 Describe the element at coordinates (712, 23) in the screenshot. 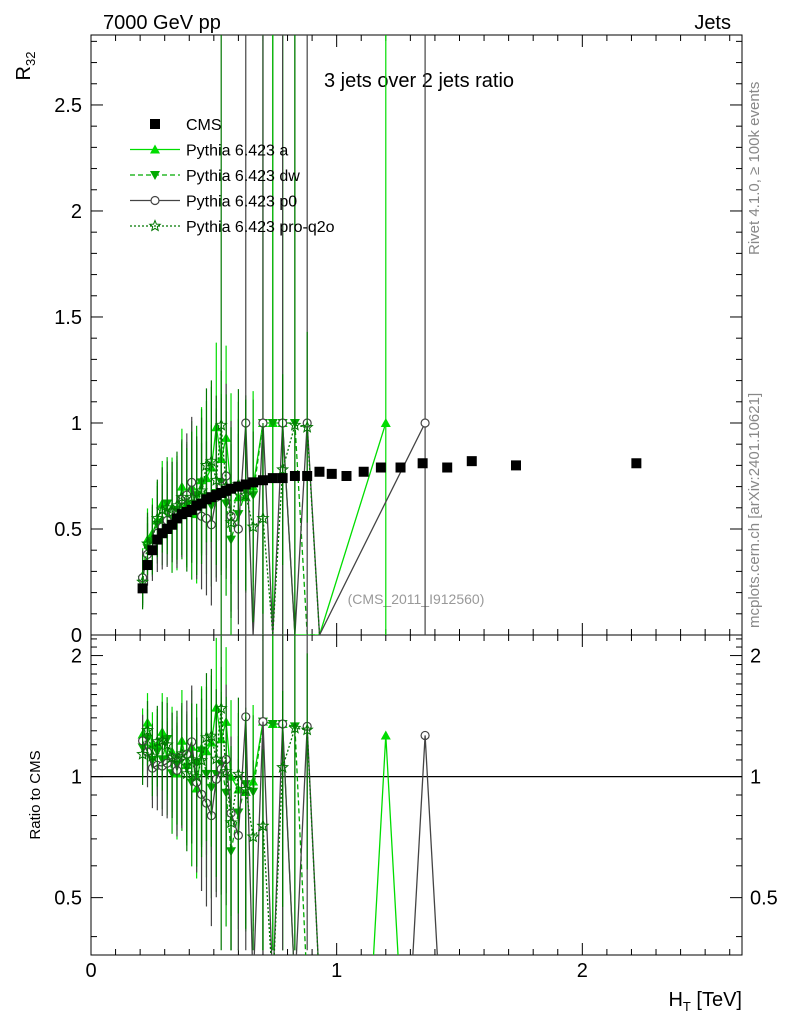

I see `process-label: Jets` at that location.